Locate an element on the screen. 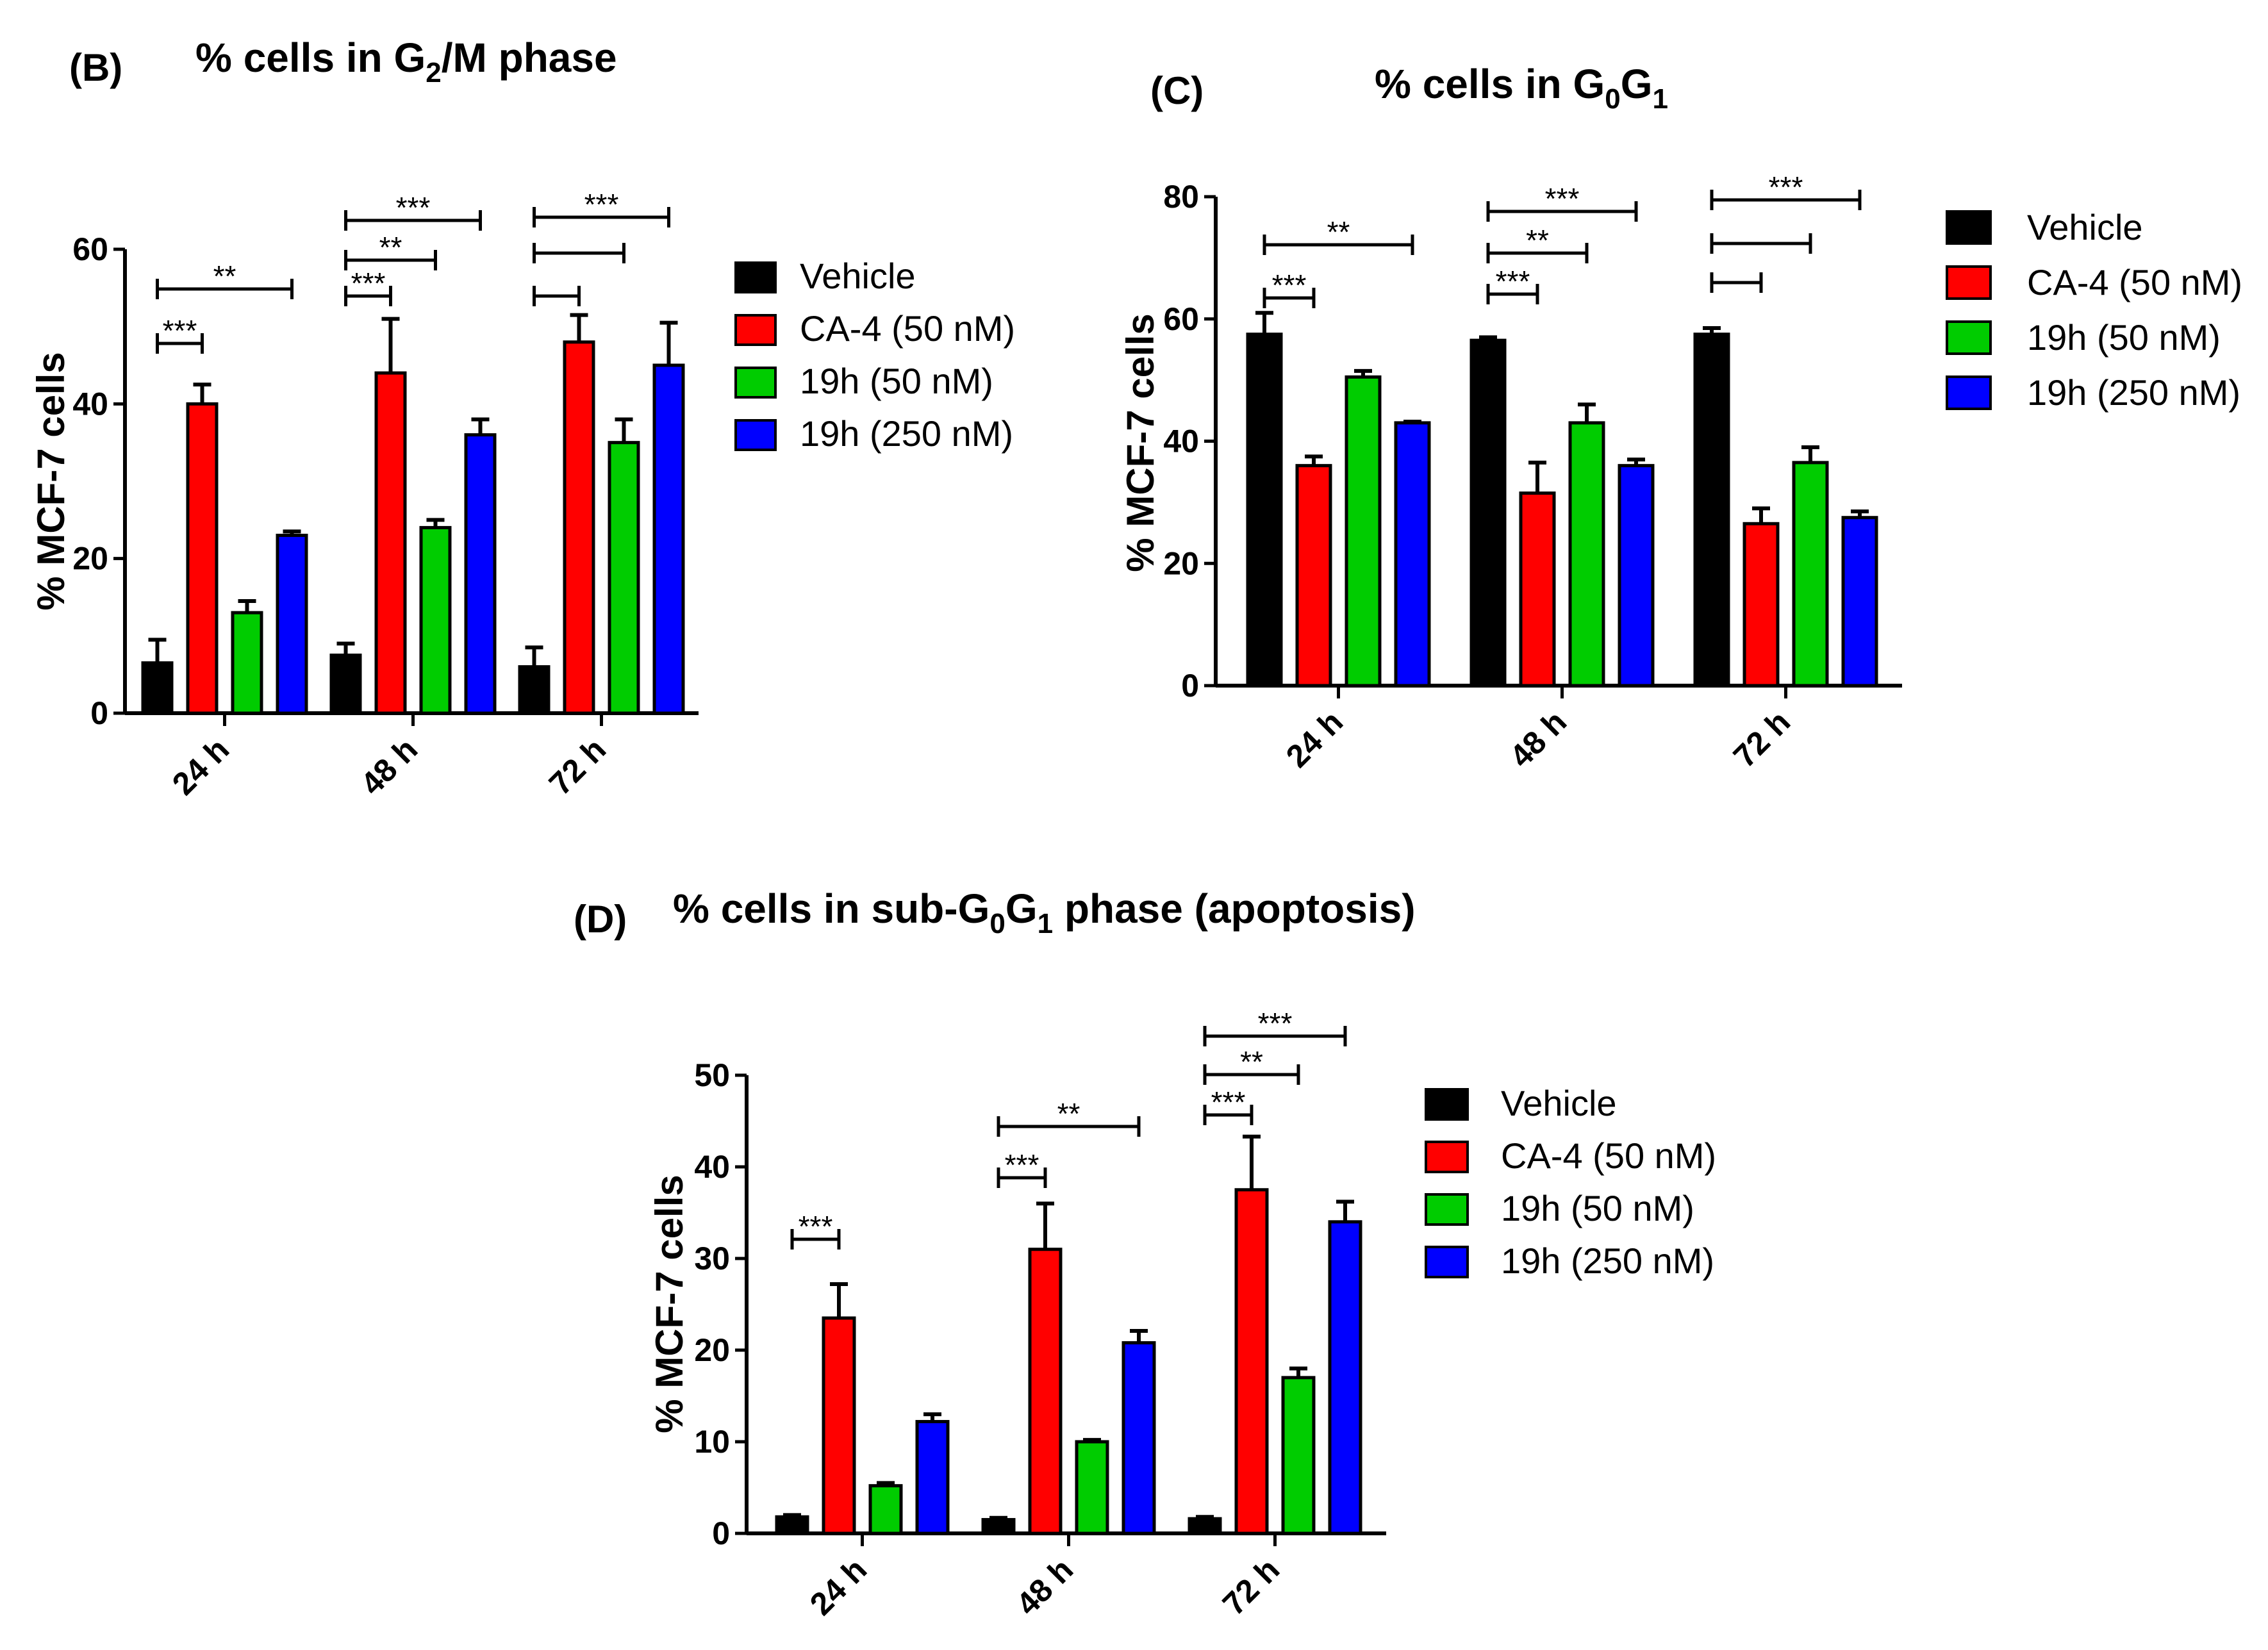 This screenshot has width=2268, height=1650. panel-label: (D) is located at coordinates (600, 920).